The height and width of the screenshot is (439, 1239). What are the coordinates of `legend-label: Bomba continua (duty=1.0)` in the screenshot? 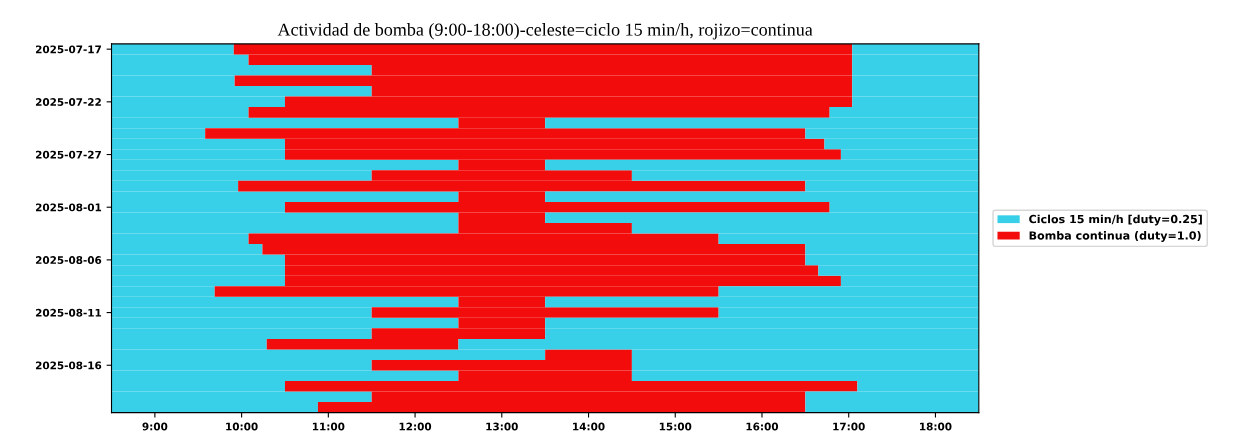 It's located at (1115, 236).